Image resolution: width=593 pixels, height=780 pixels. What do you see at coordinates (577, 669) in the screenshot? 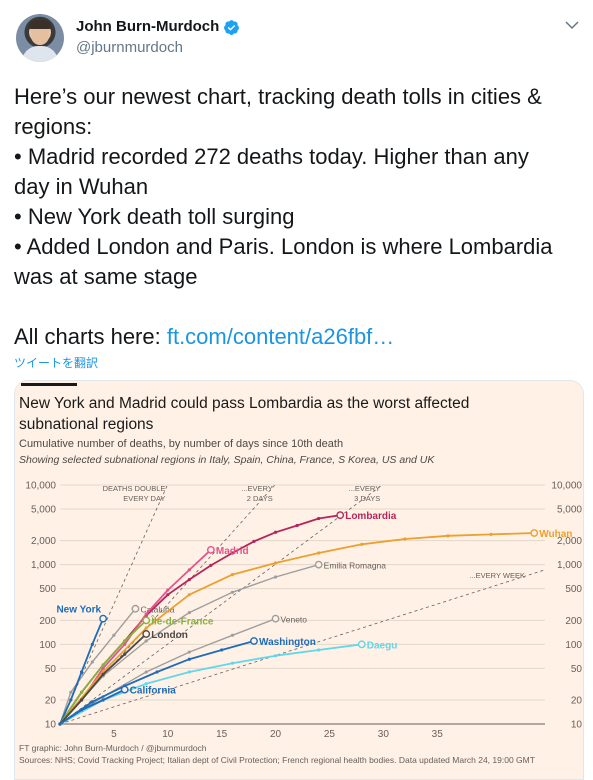
I see `y-tick-label-right: 50` at bounding box center [577, 669].